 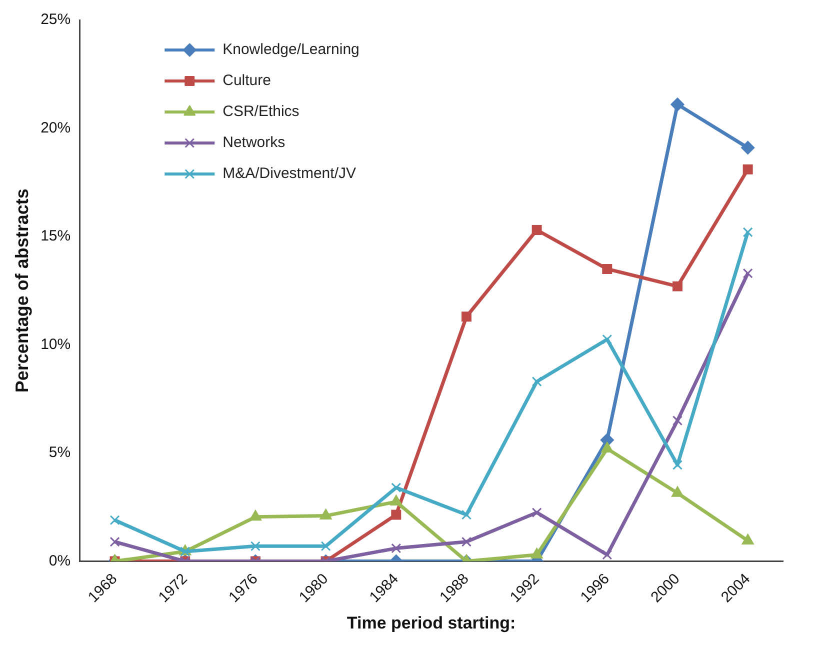 What do you see at coordinates (22, 290) in the screenshot?
I see `y-axis-title: Percentage of abstracts` at bounding box center [22, 290].